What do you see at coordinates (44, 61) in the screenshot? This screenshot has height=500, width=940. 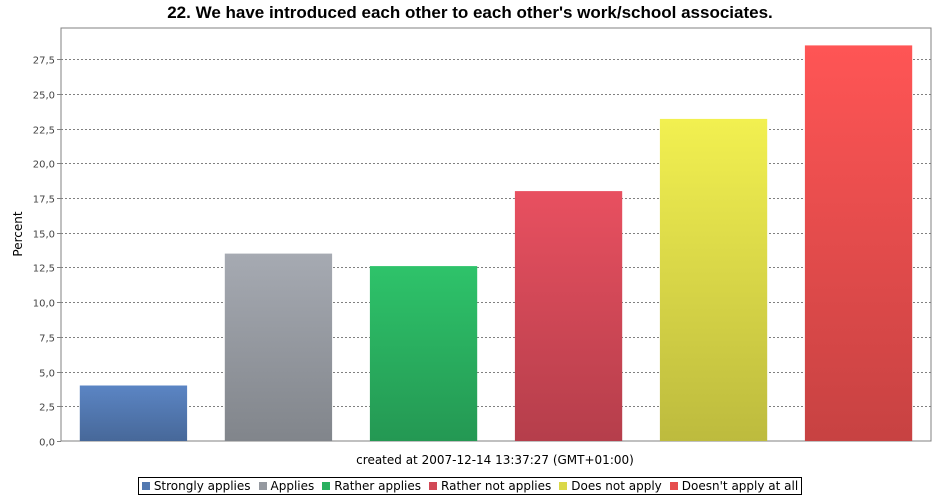 I see `y-tick-label: 27,5` at bounding box center [44, 61].